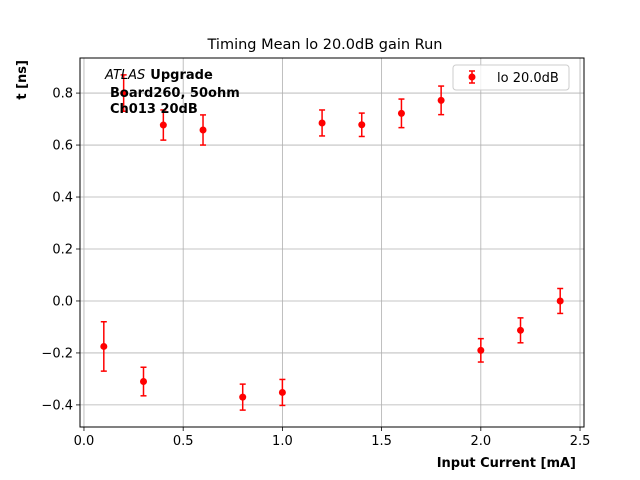  What do you see at coordinates (325, 45) in the screenshot?
I see `chart-title: Timing Mean lo 20.0dB gain Run` at bounding box center [325, 45].